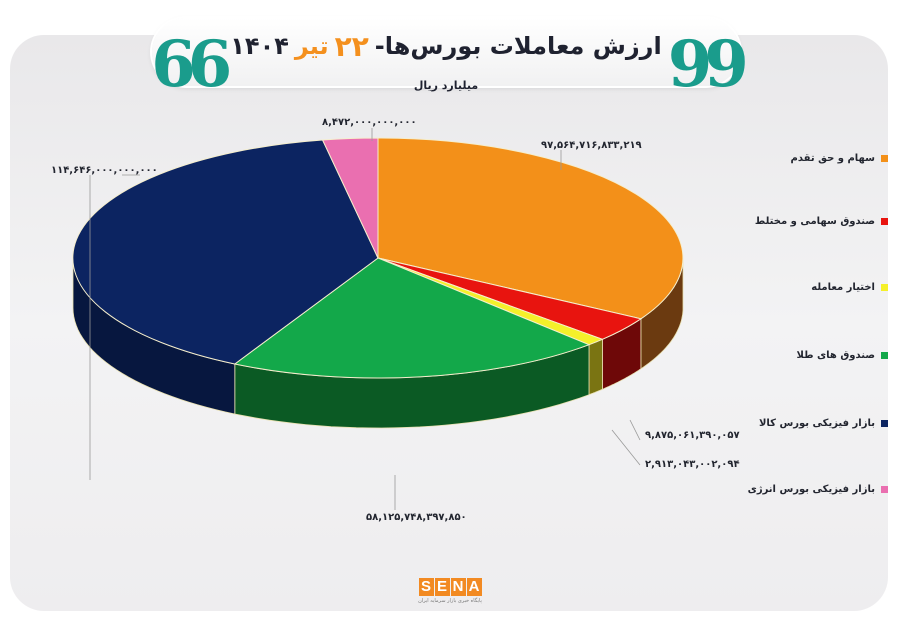 The width and height of the screenshot is (900, 623). I want to click on unit-subtitle: میلیارد ریال, so click(446, 85).